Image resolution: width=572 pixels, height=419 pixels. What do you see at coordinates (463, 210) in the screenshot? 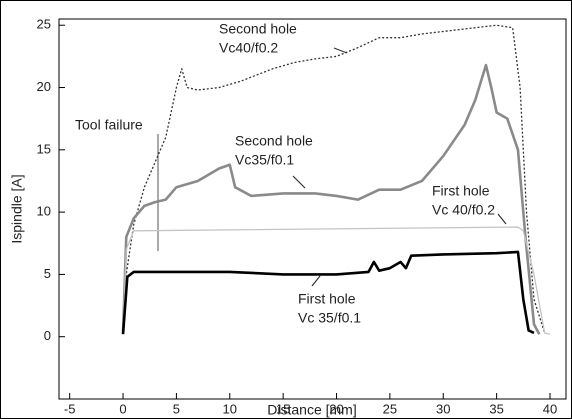
I see `series-label: Vc 40/f0.2` at bounding box center [463, 210].